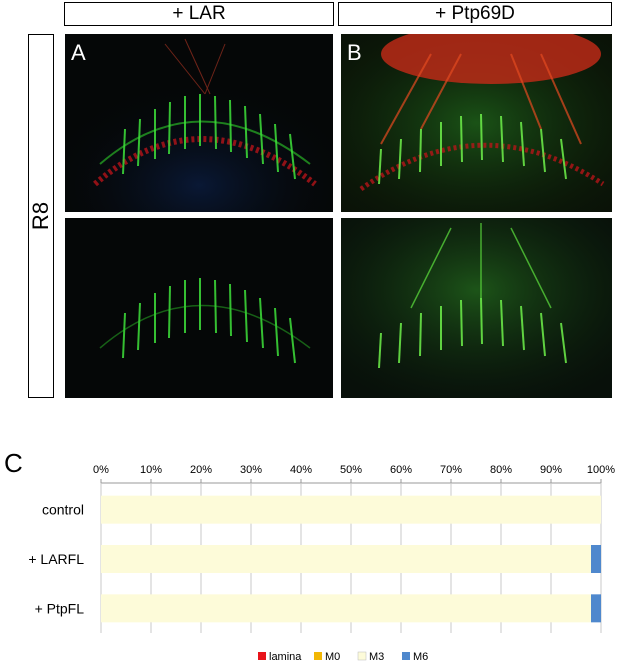  I want to click on x-tick-label: 90%, so click(551, 470).